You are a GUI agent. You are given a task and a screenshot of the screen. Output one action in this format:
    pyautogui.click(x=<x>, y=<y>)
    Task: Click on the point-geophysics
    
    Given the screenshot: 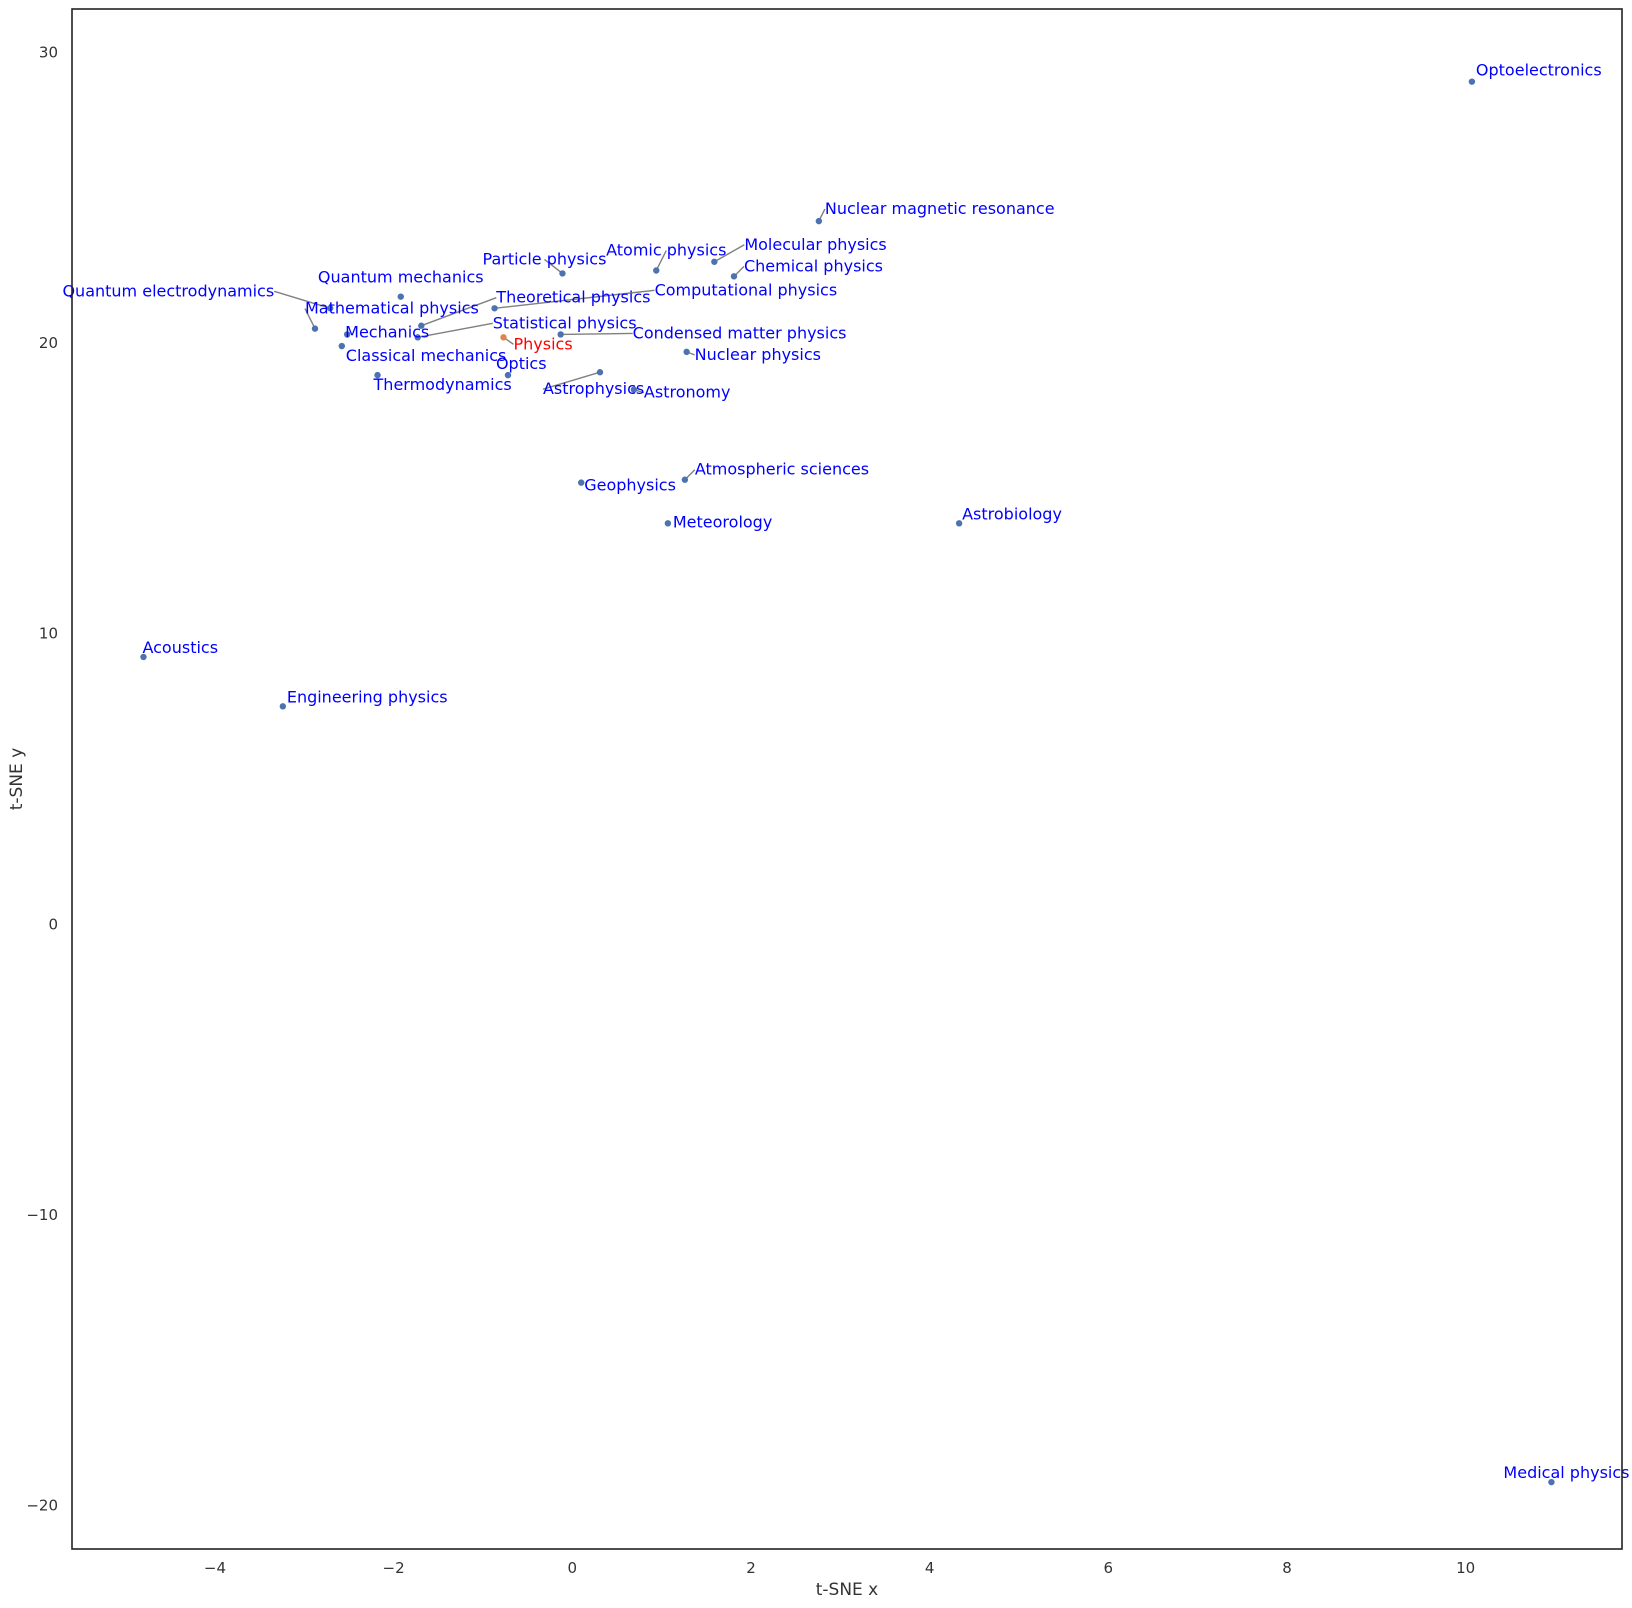 What is the action you would take?
    pyautogui.click(x=581, y=482)
    